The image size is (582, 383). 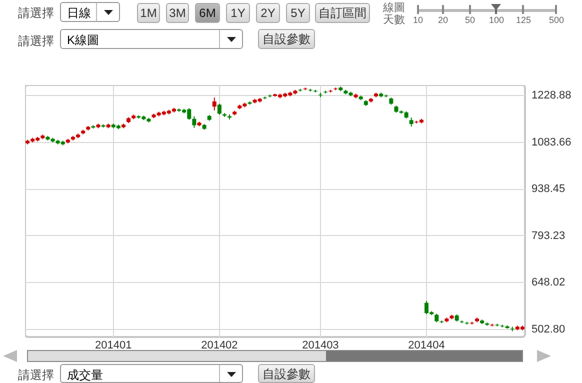 What do you see at coordinates (148, 13) in the screenshot?
I see `button: 1M` at bounding box center [148, 13].